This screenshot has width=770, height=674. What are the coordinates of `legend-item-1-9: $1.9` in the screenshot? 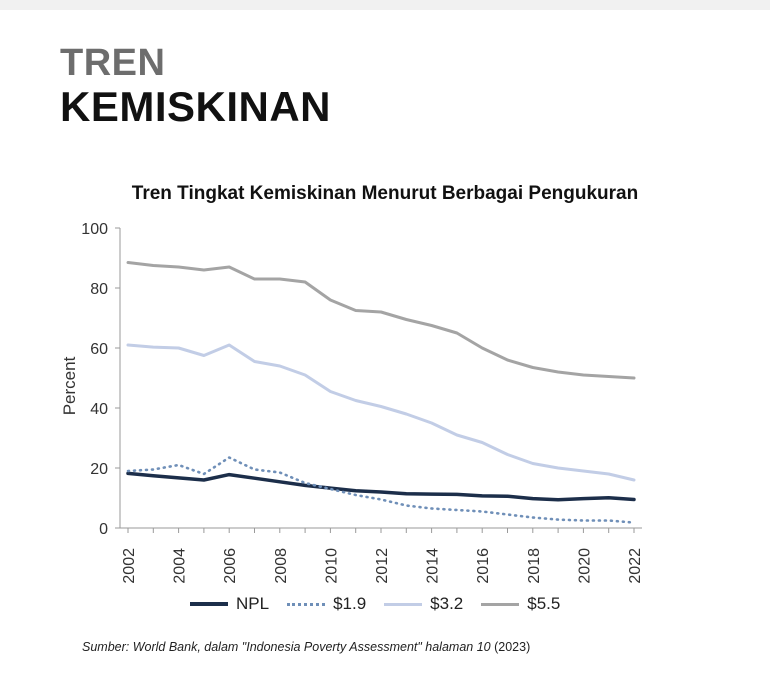 It's located at (326, 604).